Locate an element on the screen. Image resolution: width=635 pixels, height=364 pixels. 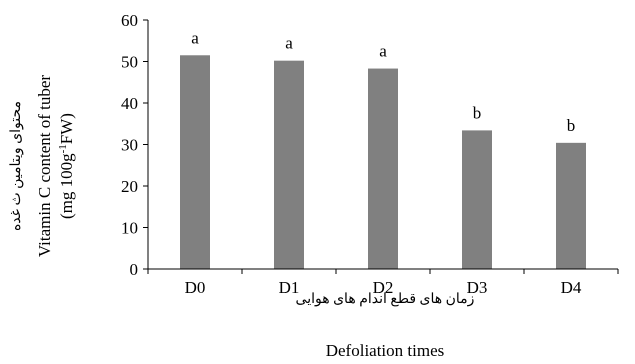
units-prefix: (mg 100g is located at coordinates (66, 186).